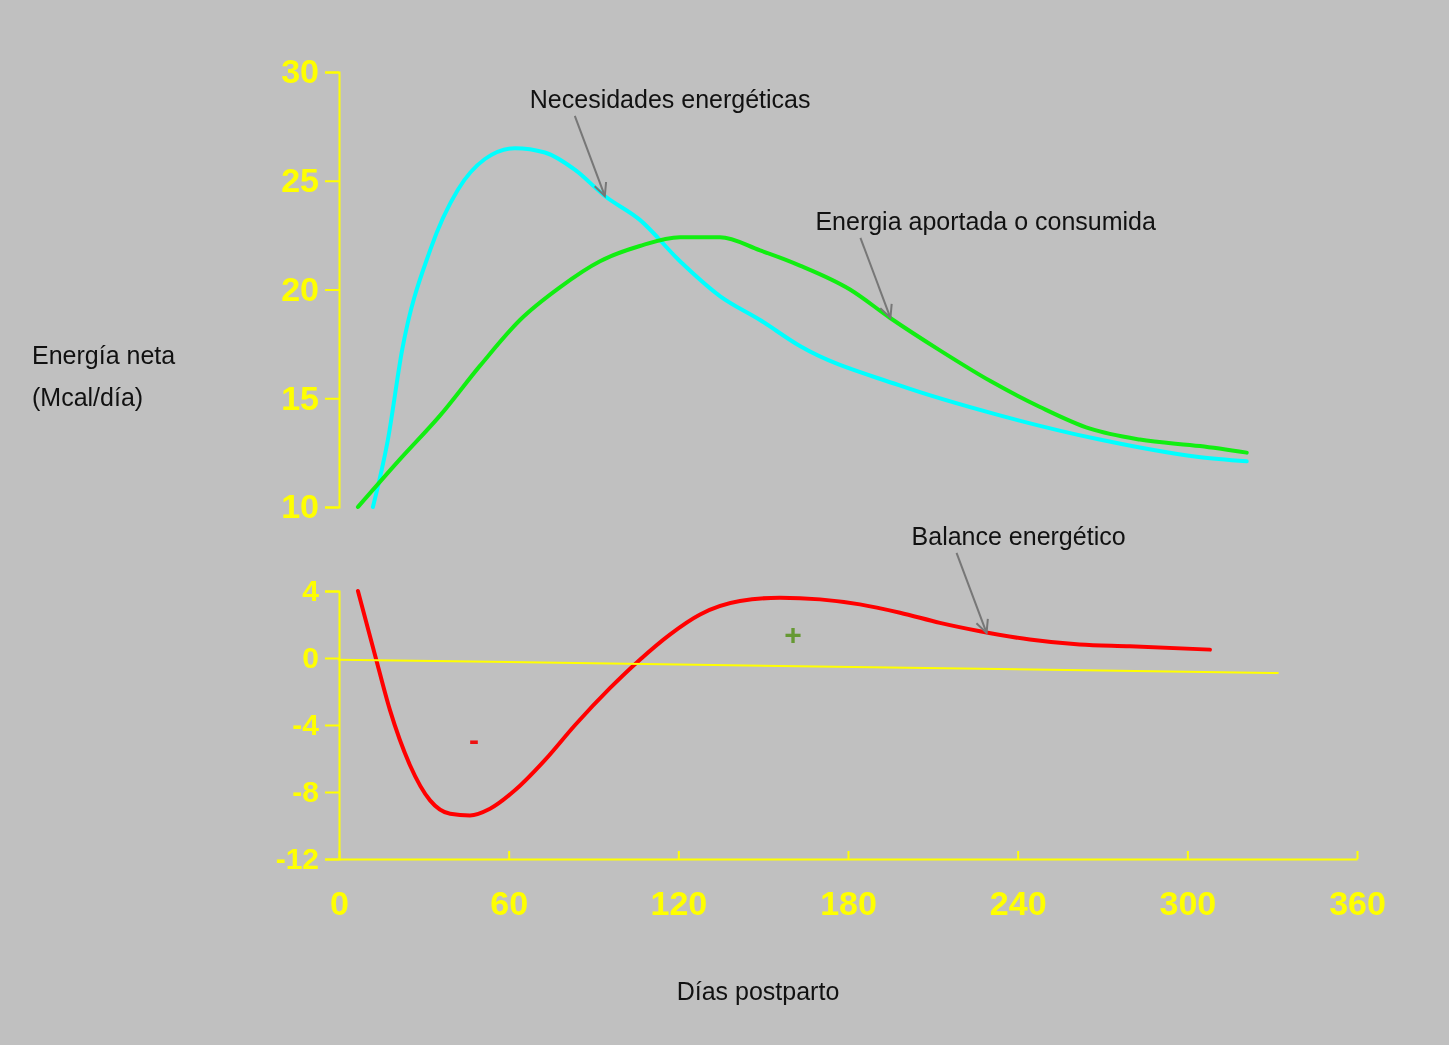 This screenshot has width=1449, height=1045. I want to click on y-tick-label: -4, so click(306, 725).